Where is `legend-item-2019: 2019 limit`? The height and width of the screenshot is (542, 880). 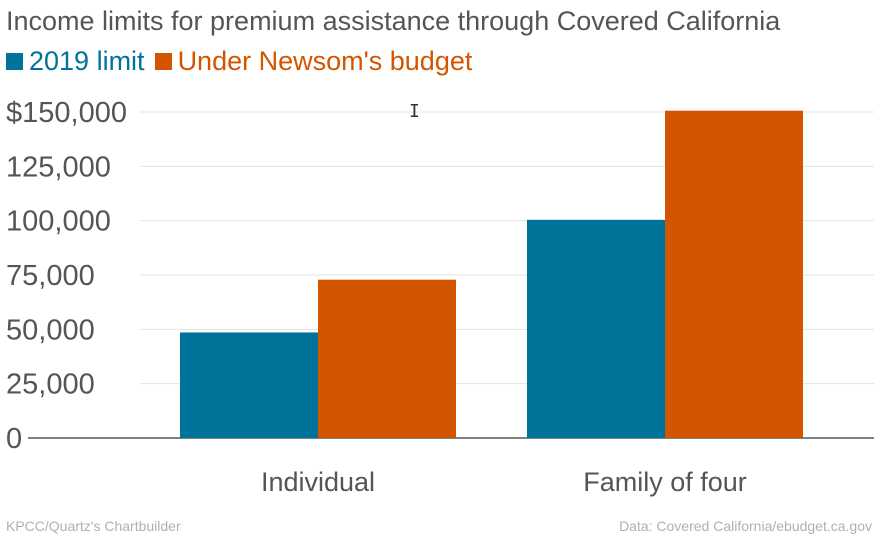 legend-item-2019: 2019 limit is located at coordinates (75, 61).